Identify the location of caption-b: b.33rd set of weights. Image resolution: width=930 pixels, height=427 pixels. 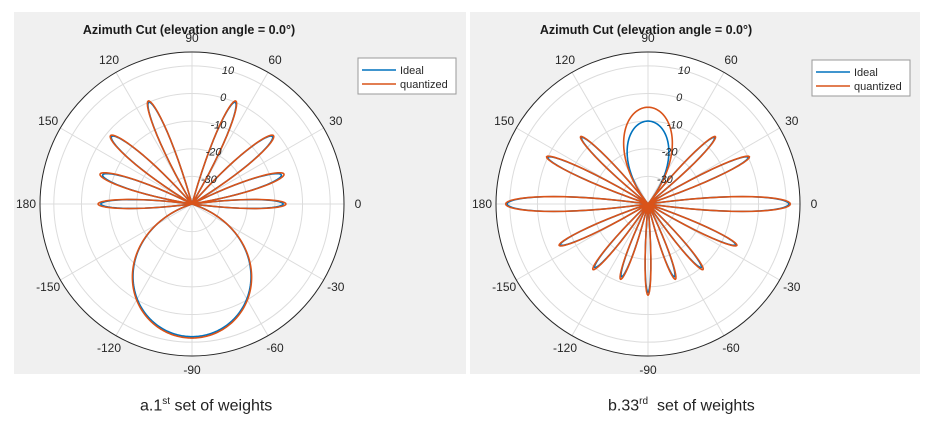
(681, 405).